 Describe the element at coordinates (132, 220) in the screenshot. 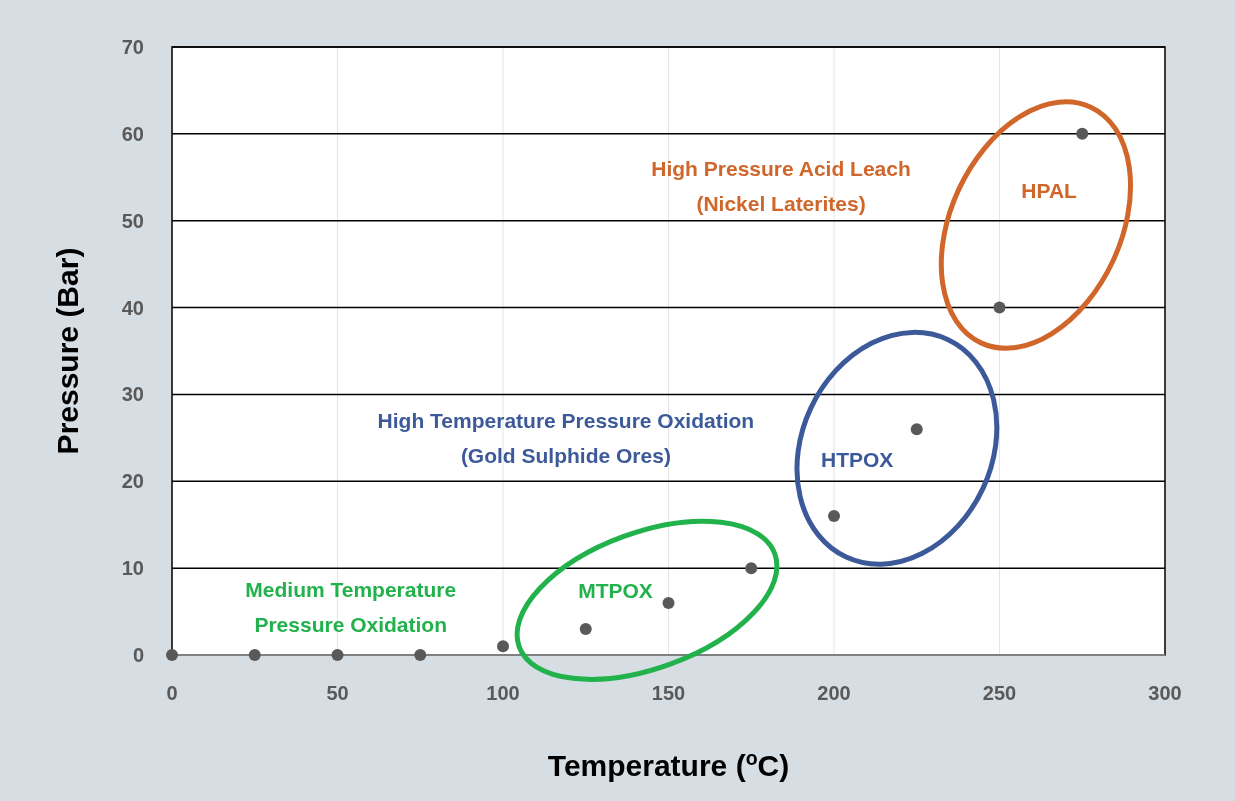

I see `y-tick-label: 50` at that location.